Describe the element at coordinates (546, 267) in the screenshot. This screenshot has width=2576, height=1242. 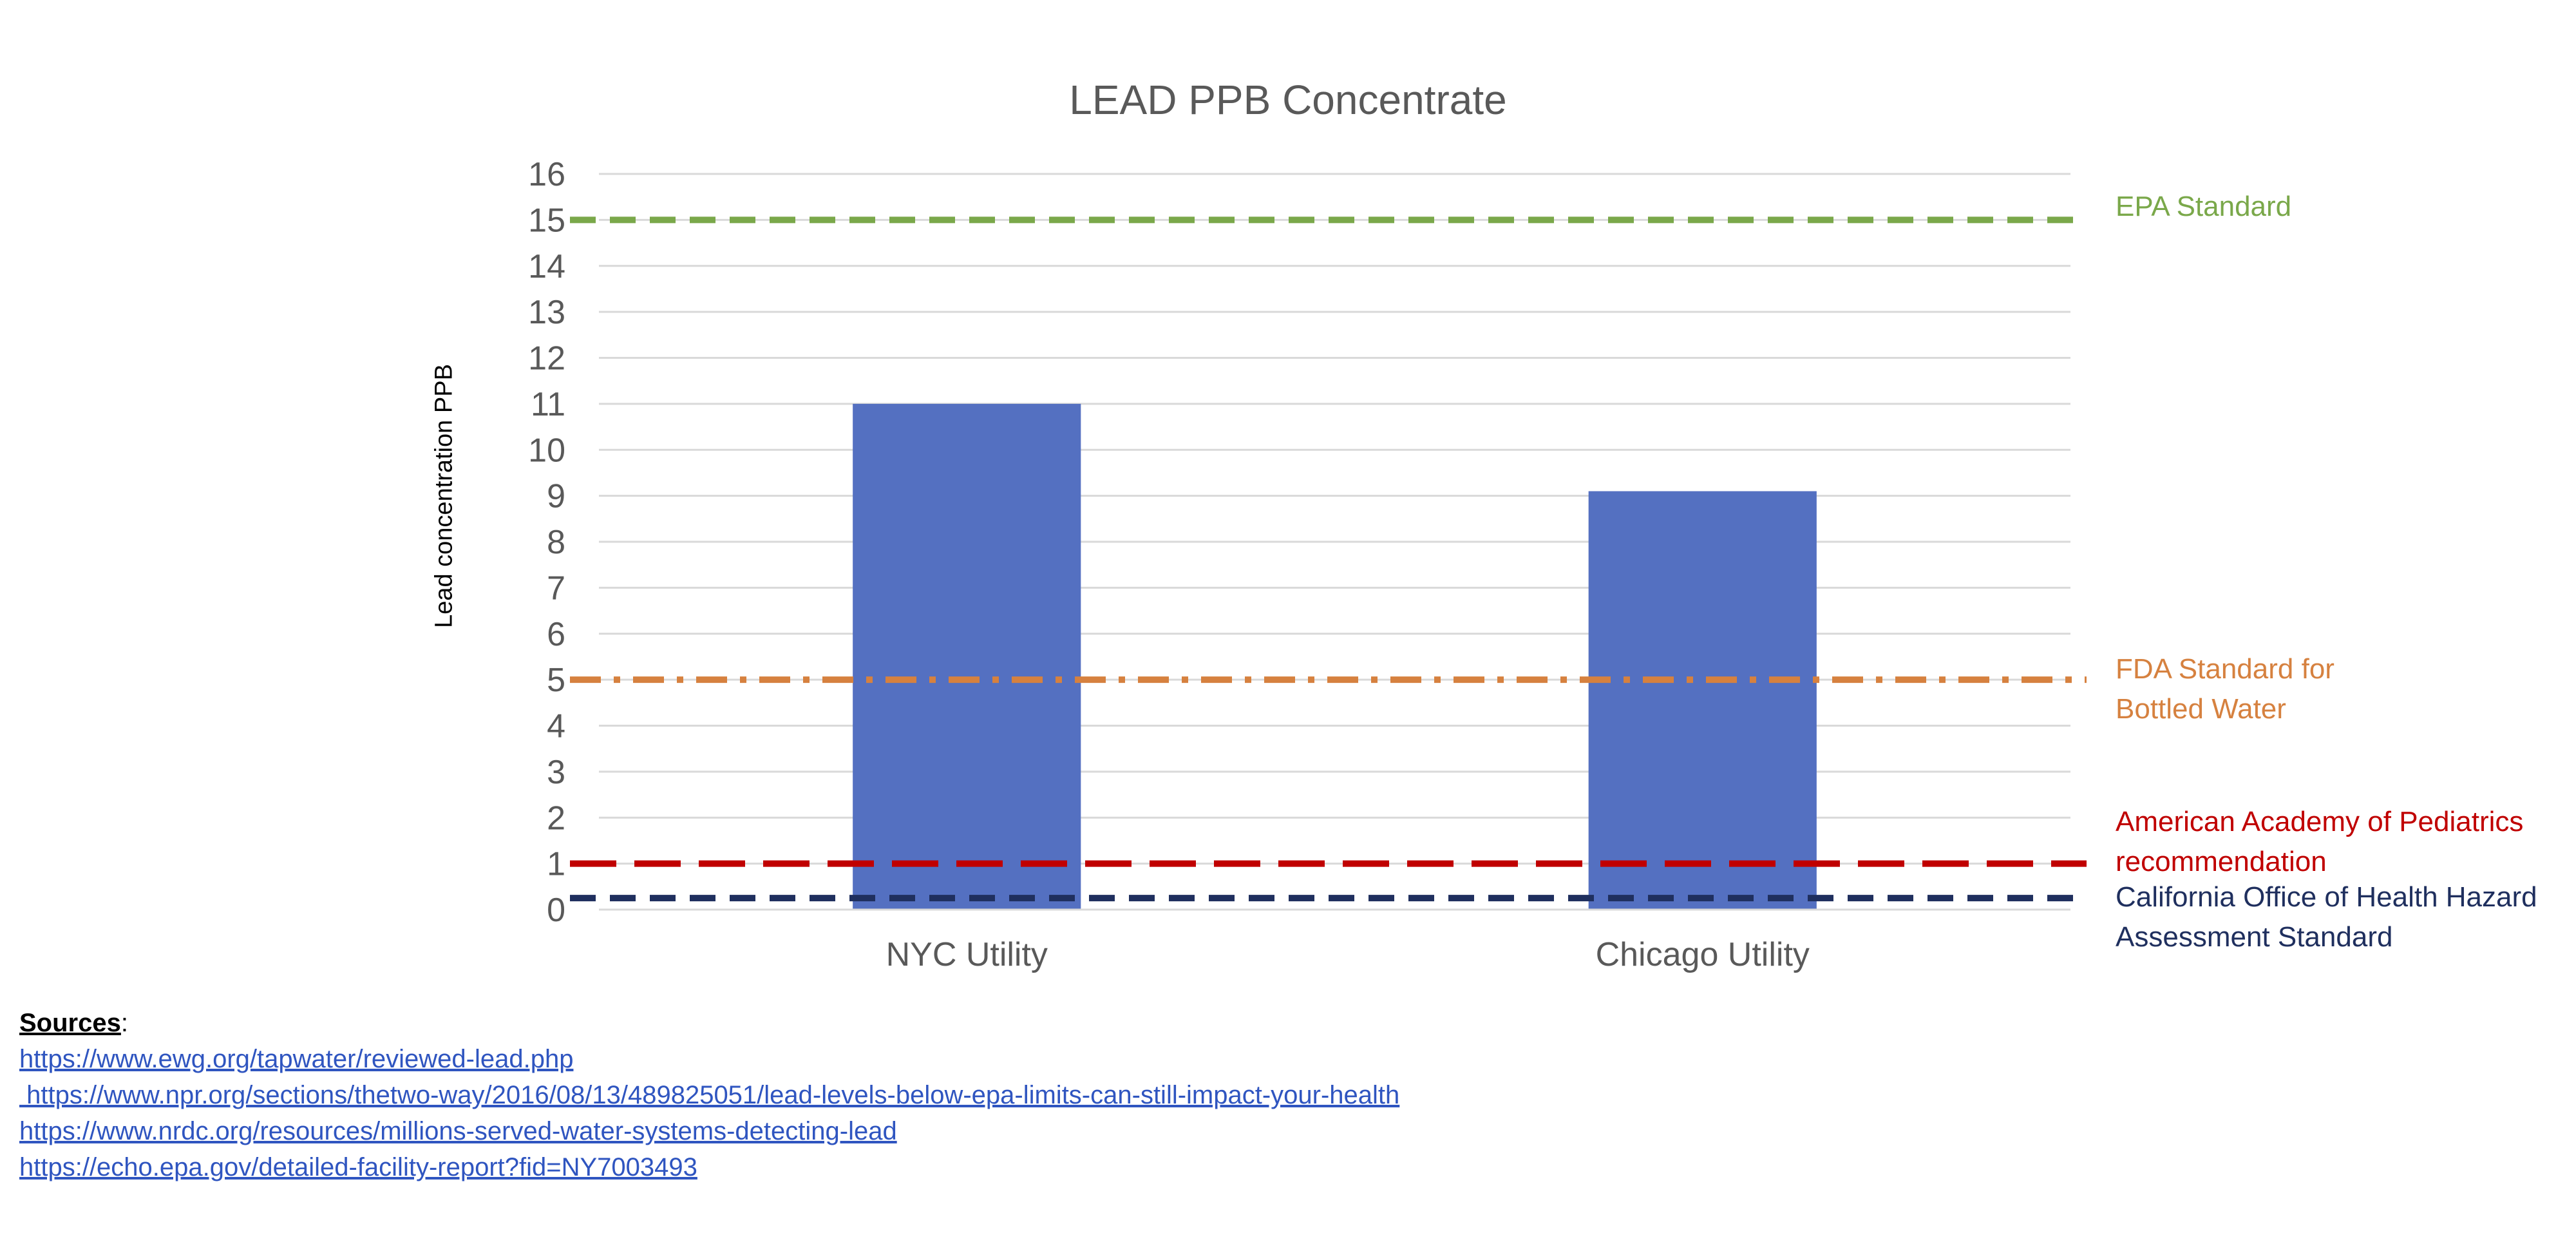
I see `y-tick-label: 14` at that location.